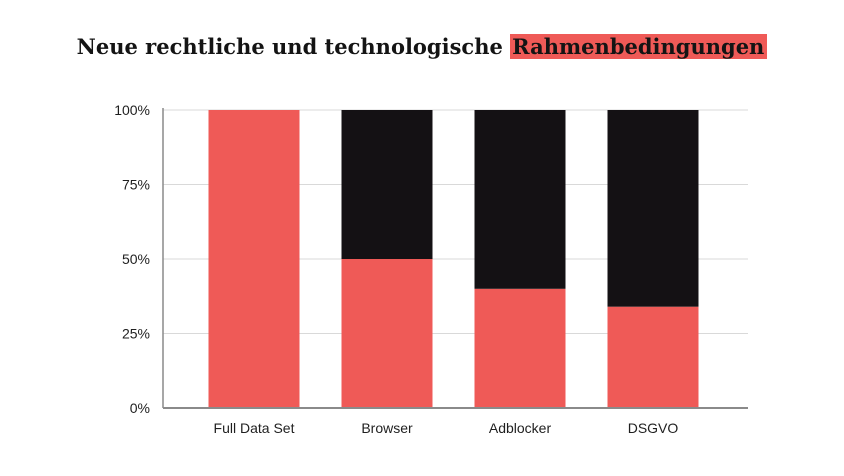  What do you see at coordinates (136, 259) in the screenshot?
I see `y-tick-label: 50%` at bounding box center [136, 259].